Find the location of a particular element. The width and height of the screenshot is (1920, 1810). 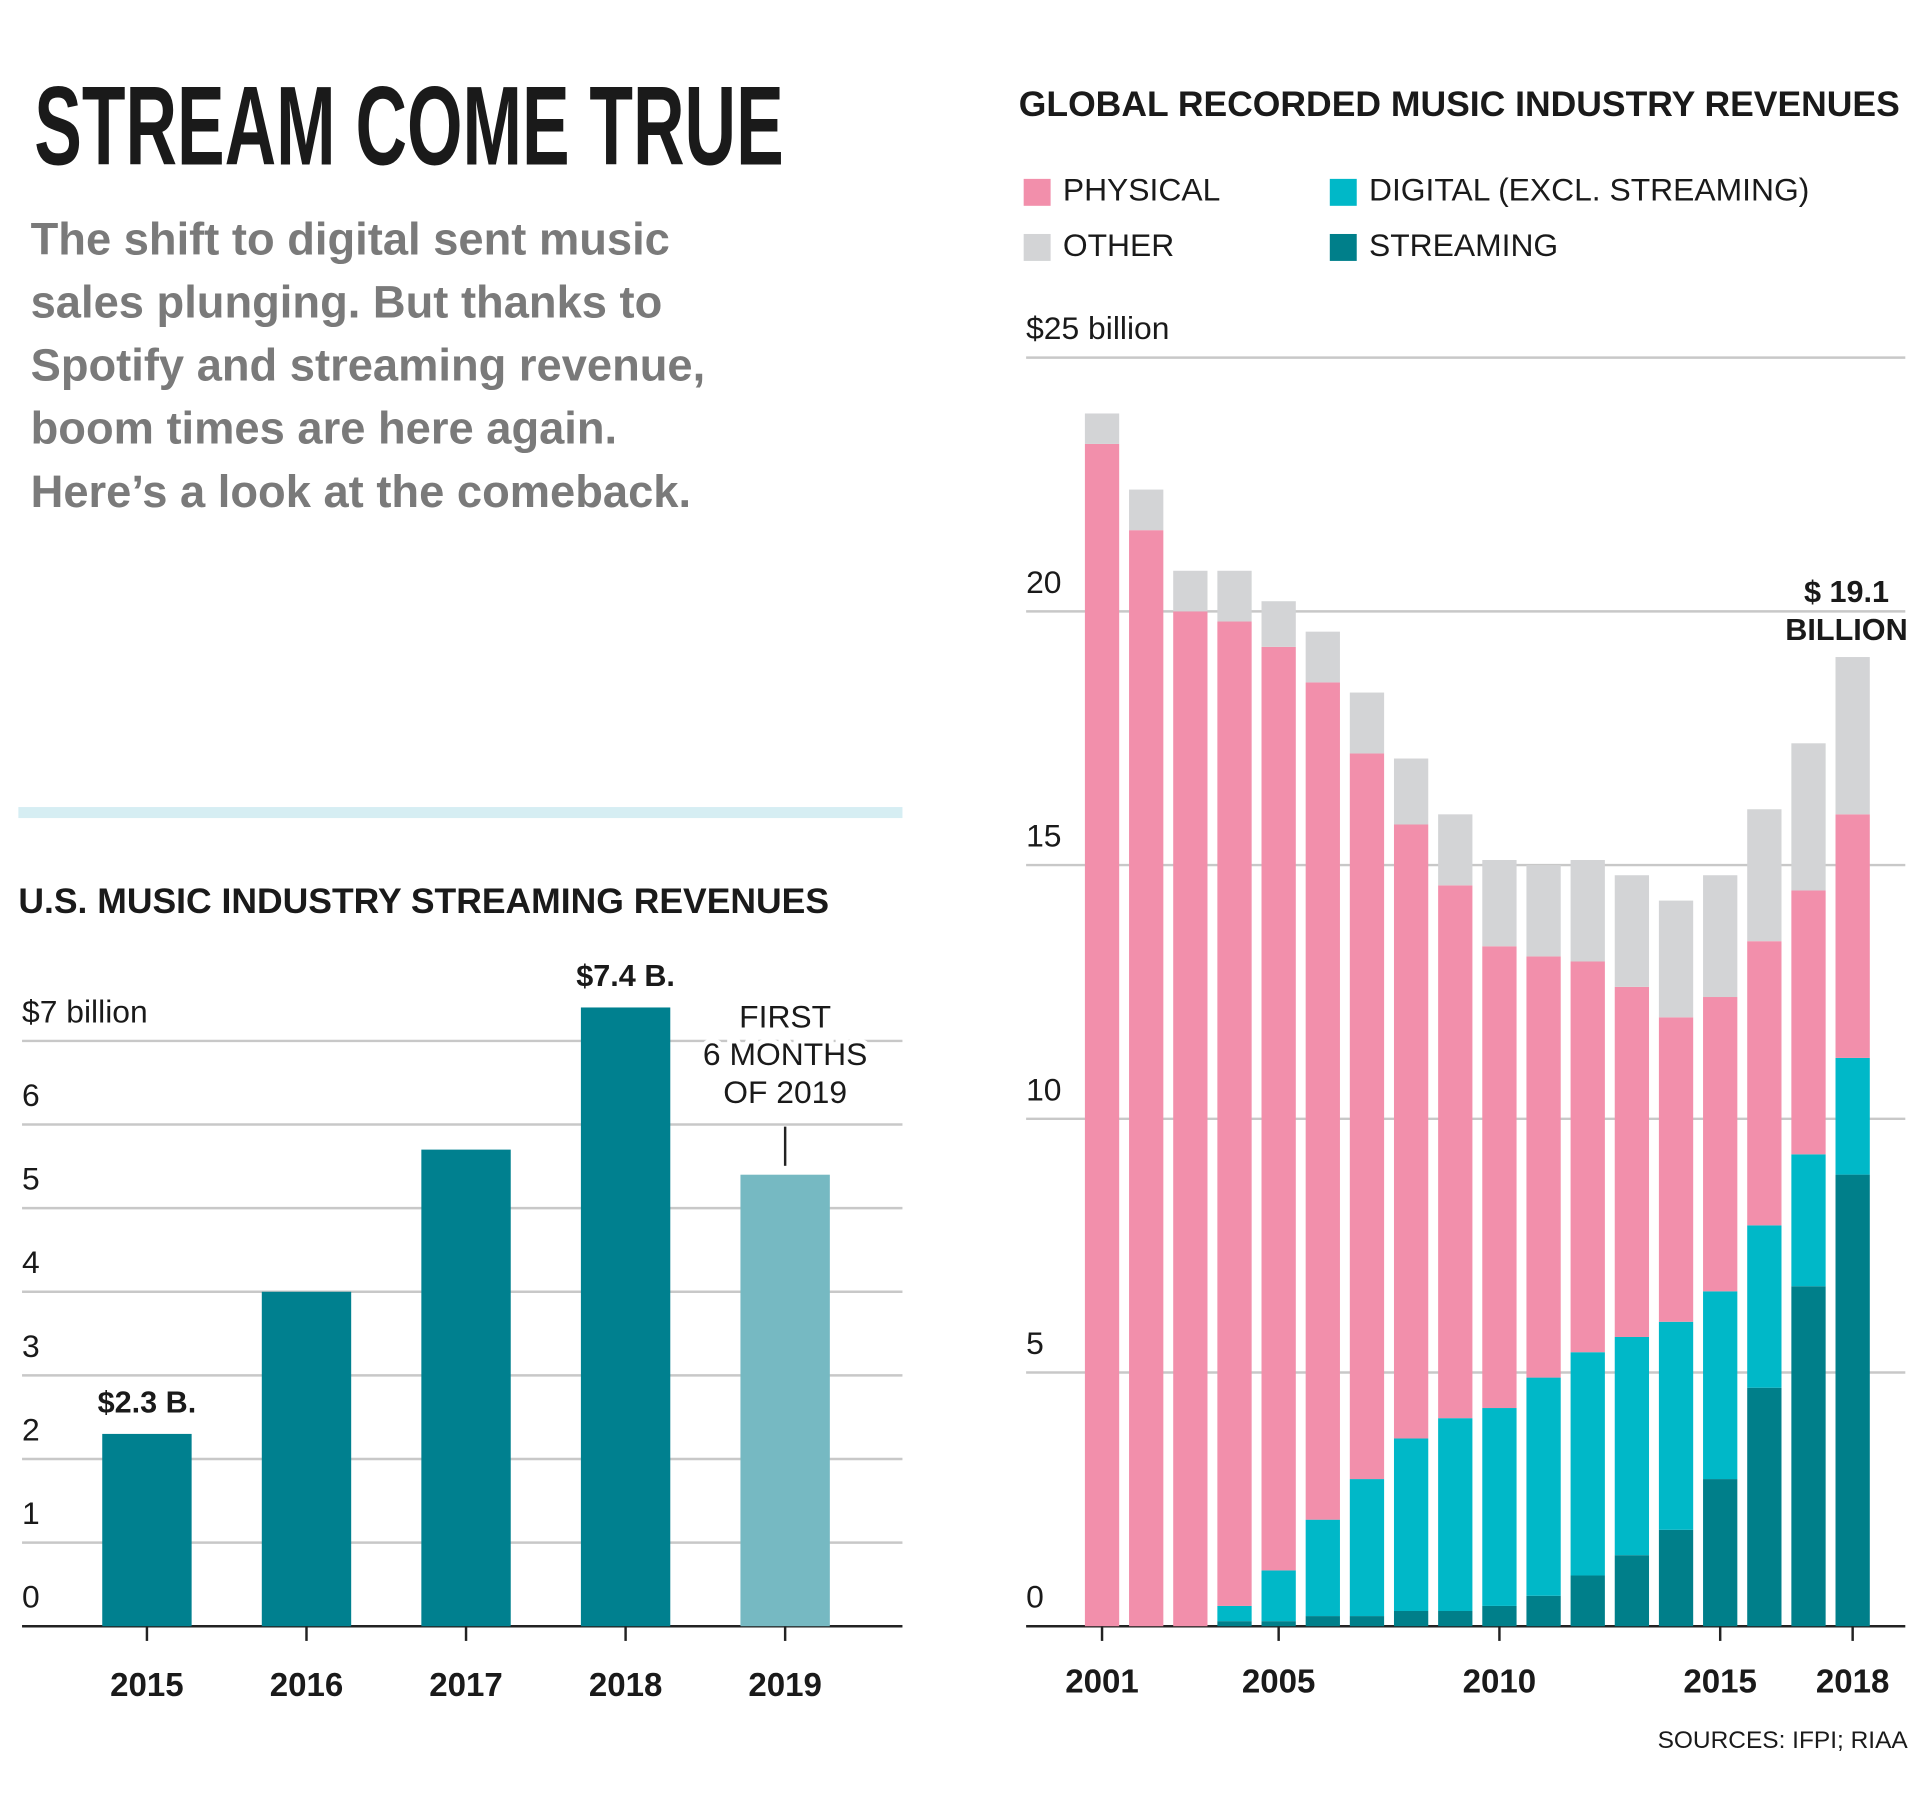

annotation: OF 2019 is located at coordinates (785, 1092).